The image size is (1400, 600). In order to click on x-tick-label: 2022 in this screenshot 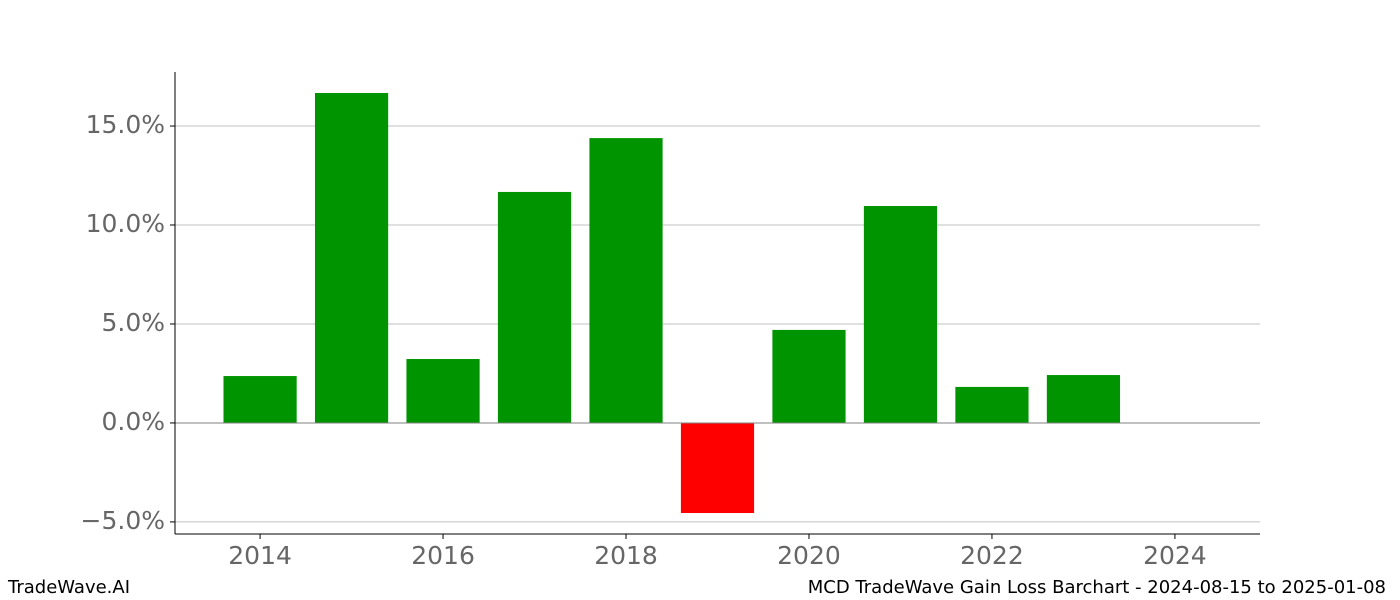, I will do `click(992, 555)`.